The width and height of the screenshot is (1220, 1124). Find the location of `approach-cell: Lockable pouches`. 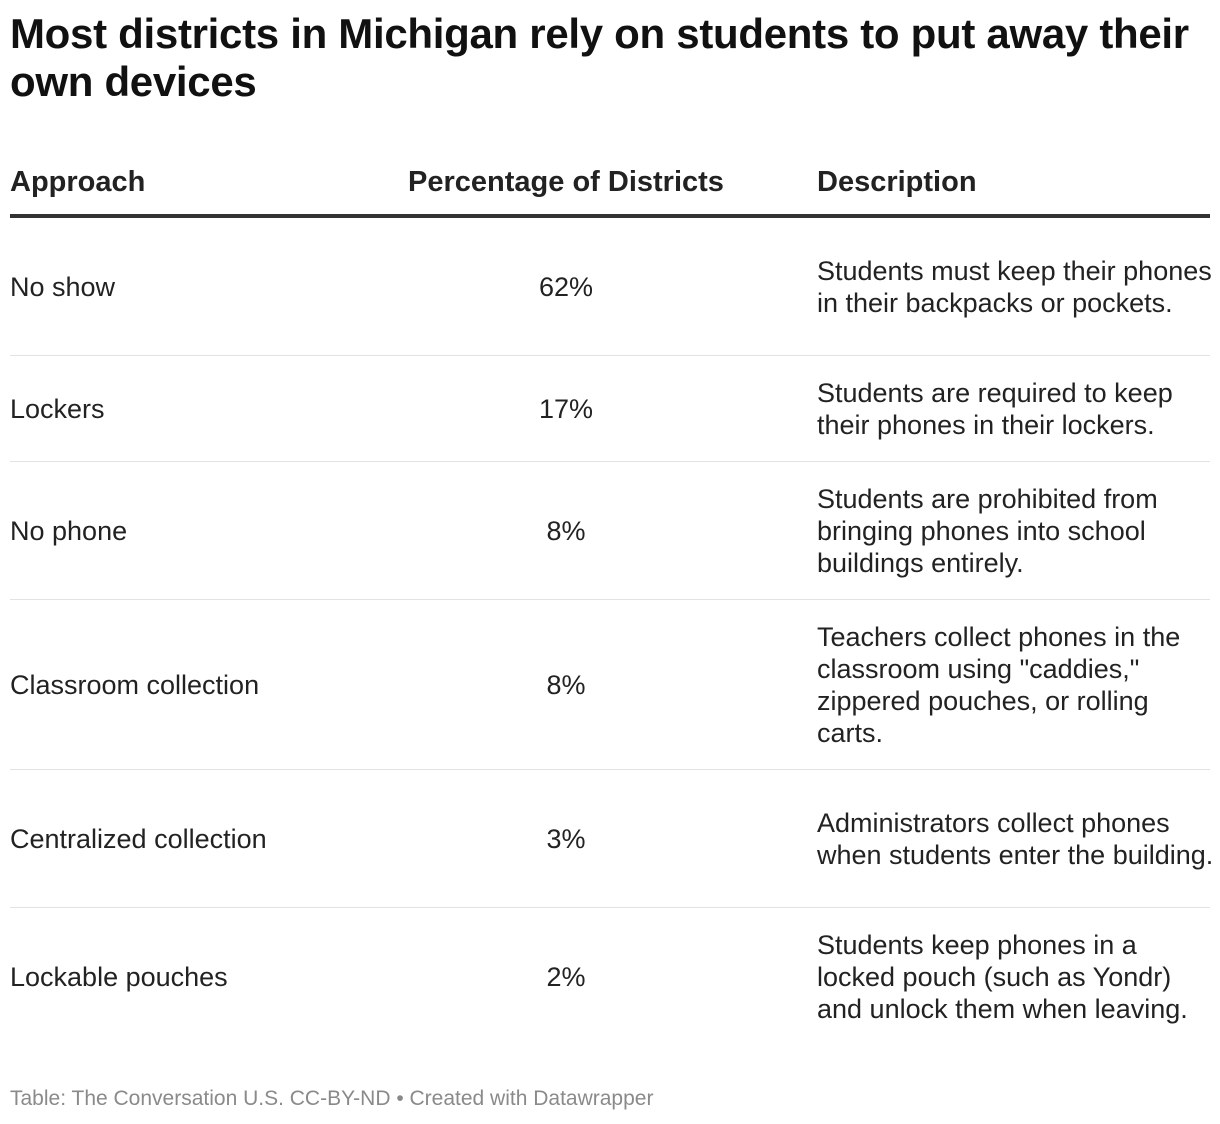

approach-cell: Lockable pouches is located at coordinates (119, 977).